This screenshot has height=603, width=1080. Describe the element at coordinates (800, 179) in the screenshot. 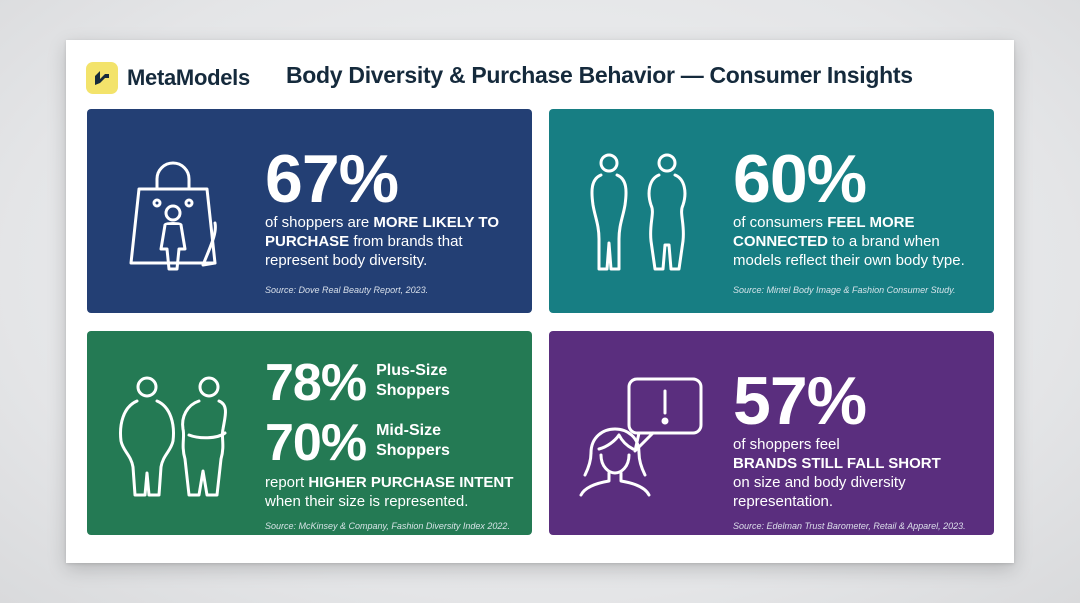

I see `stat-value: 60%` at that location.